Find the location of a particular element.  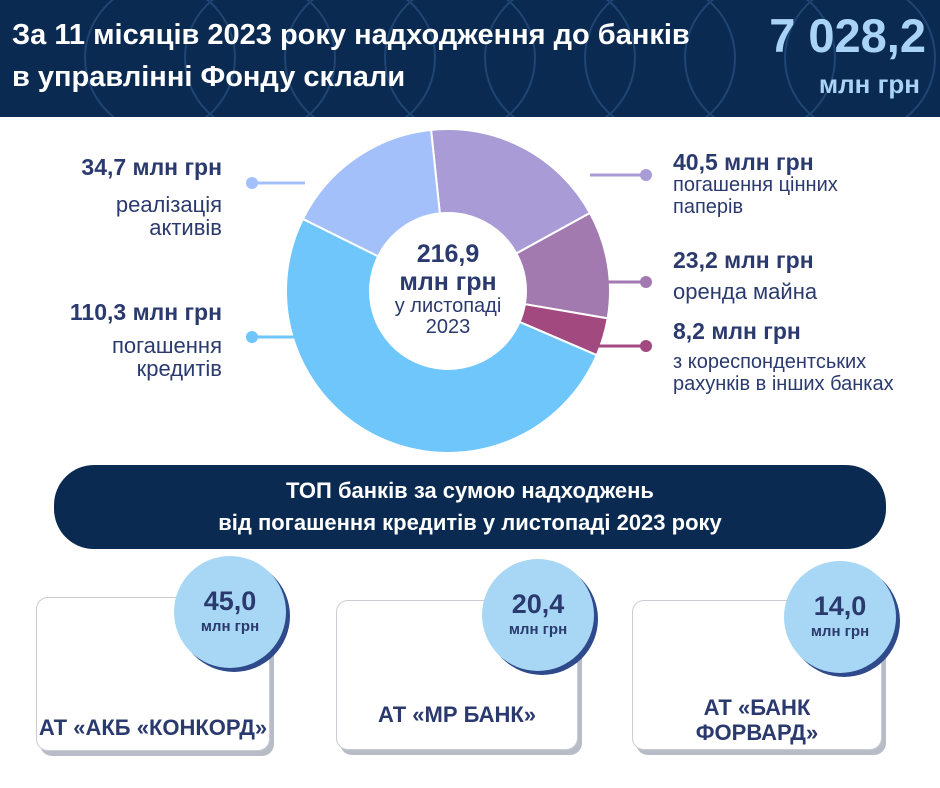

slice-amount: 34,7 млн грн is located at coordinates (151, 167).